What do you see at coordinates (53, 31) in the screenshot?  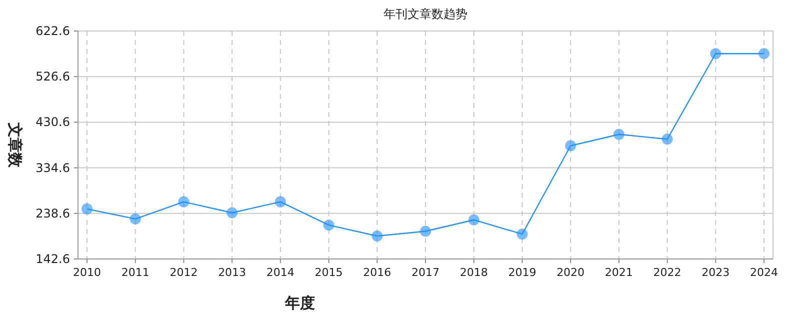 I see `y-tick-label: 622.6` at bounding box center [53, 31].